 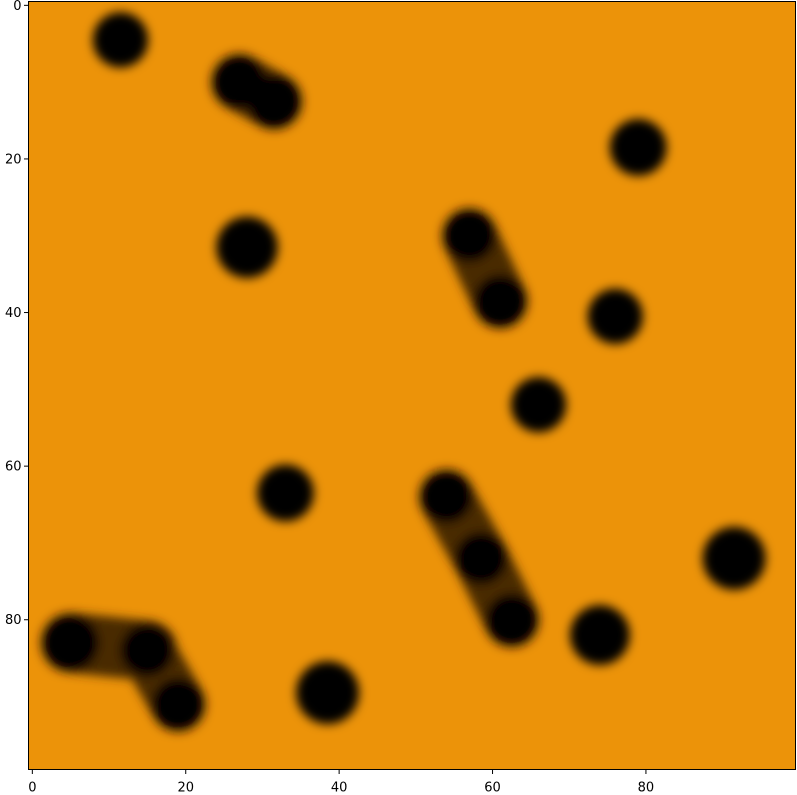 I want to click on y-tick-label-80: 80, so click(x=13, y=620).